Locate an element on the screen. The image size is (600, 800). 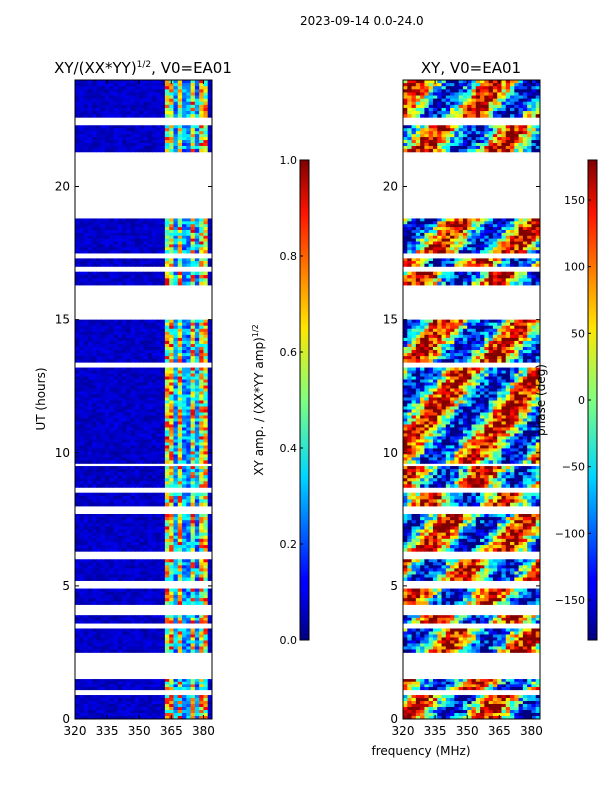
right-chart-title: XY, V0=EA01 is located at coordinates (471, 68).